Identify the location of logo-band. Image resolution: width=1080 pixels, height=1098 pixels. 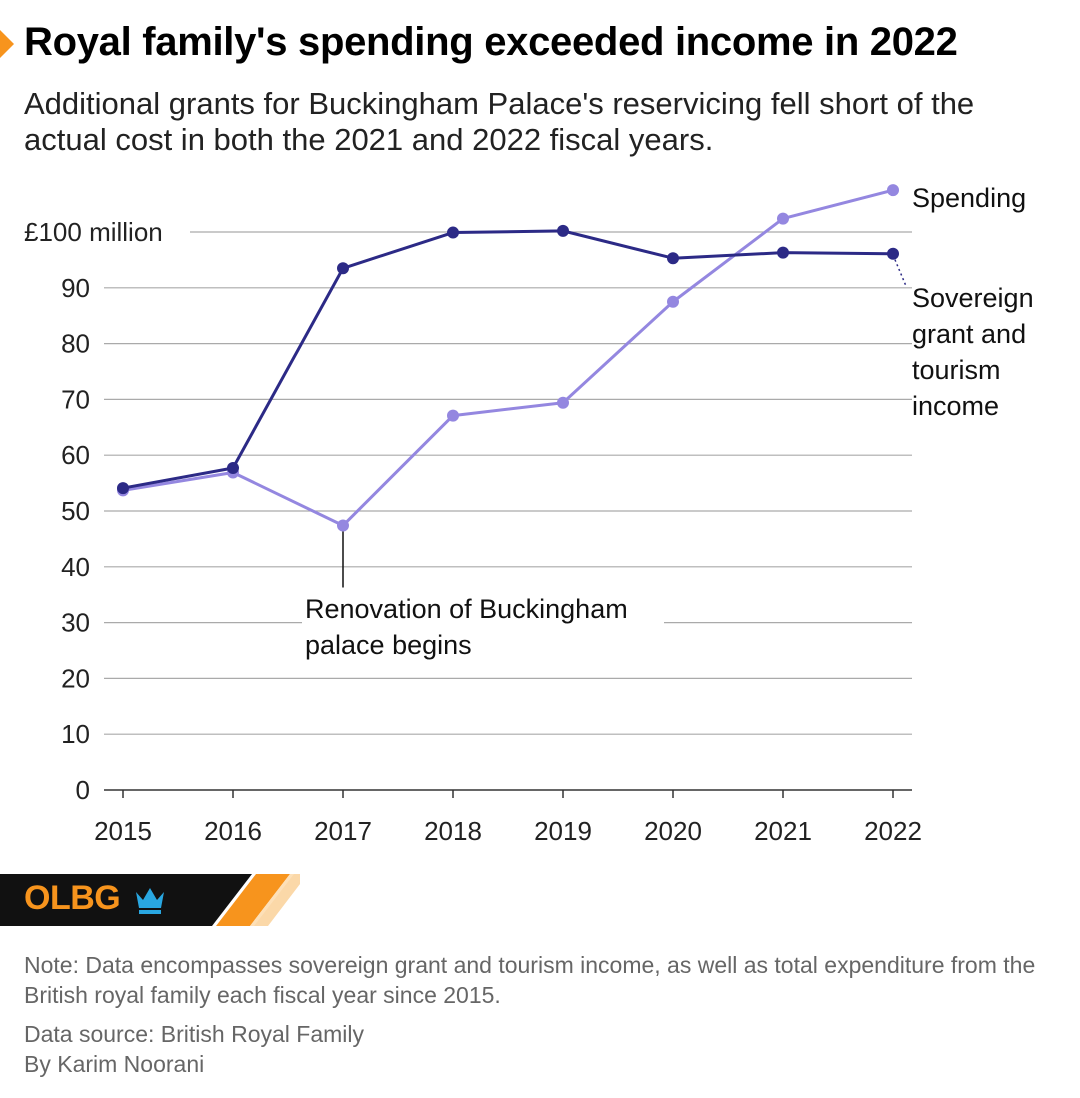
(150, 900).